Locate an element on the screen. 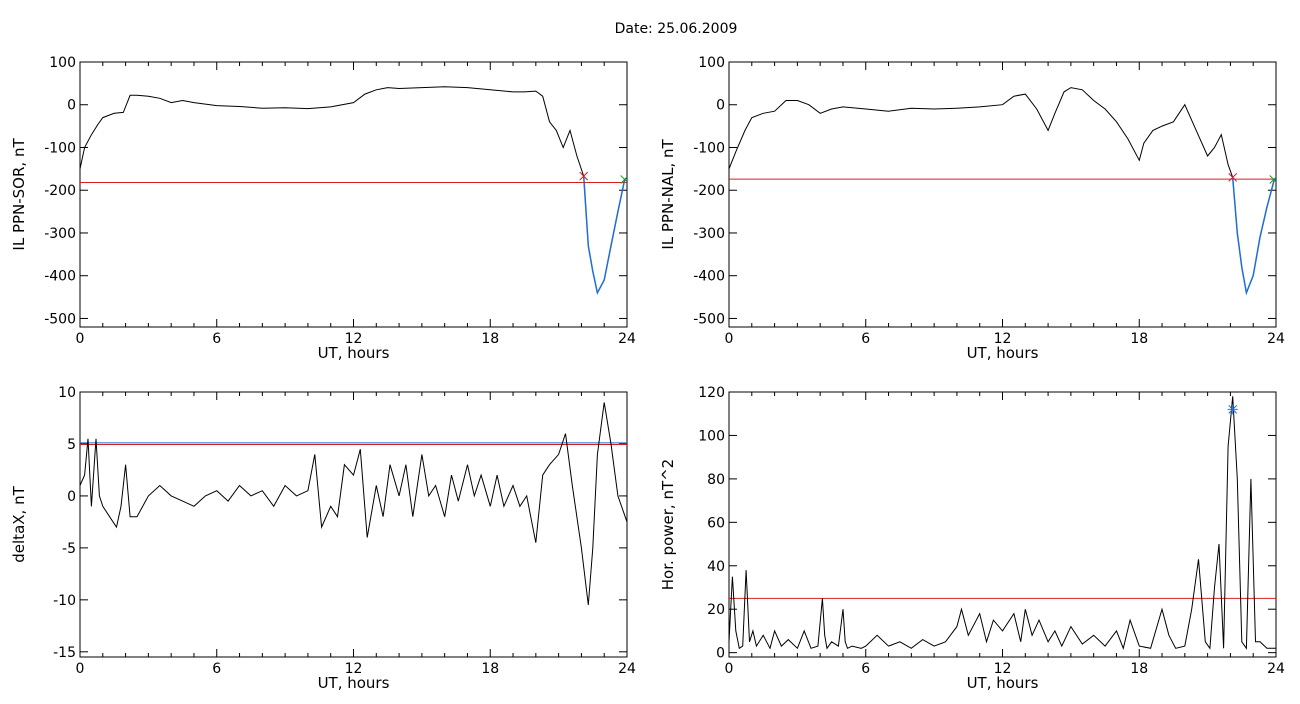 This screenshot has width=1300, height=704. y-tick-label: 10 is located at coordinates (67, 393).